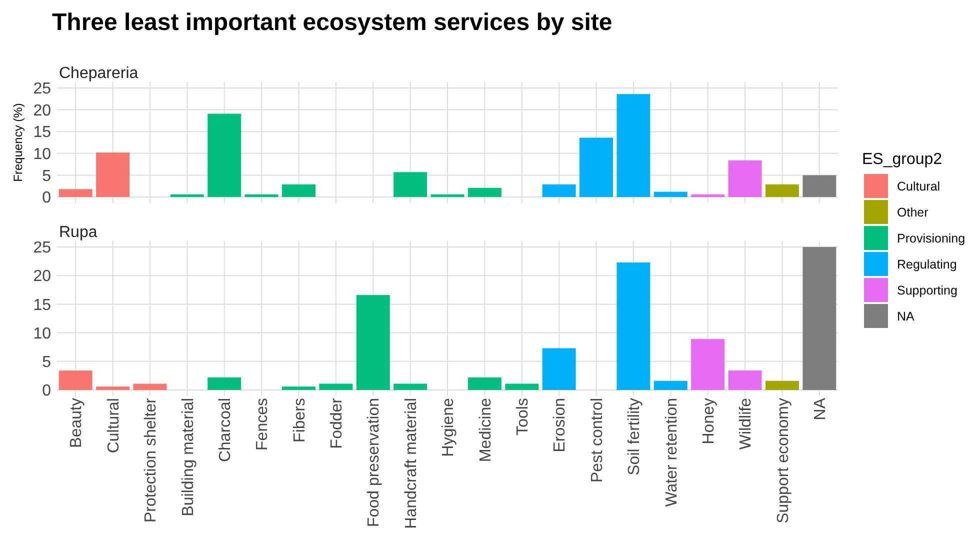  Describe the element at coordinates (411, 463) in the screenshot. I see `x-tick-label: Handcraft material` at that location.